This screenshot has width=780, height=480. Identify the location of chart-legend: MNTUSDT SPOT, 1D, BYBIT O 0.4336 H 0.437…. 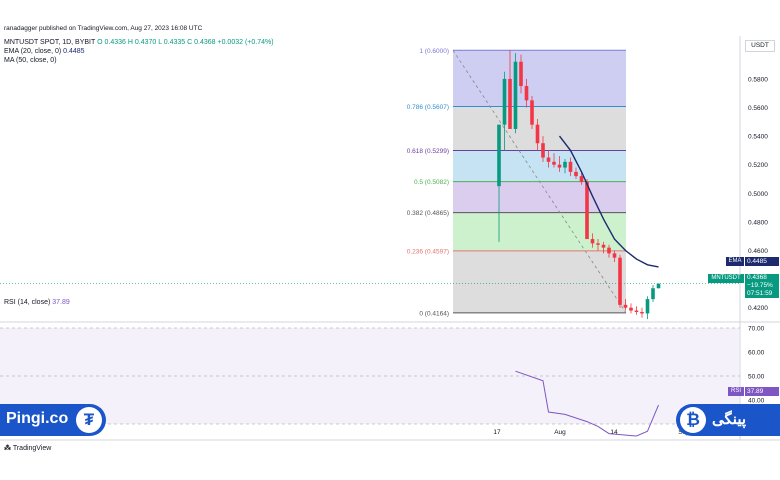
(139, 51).